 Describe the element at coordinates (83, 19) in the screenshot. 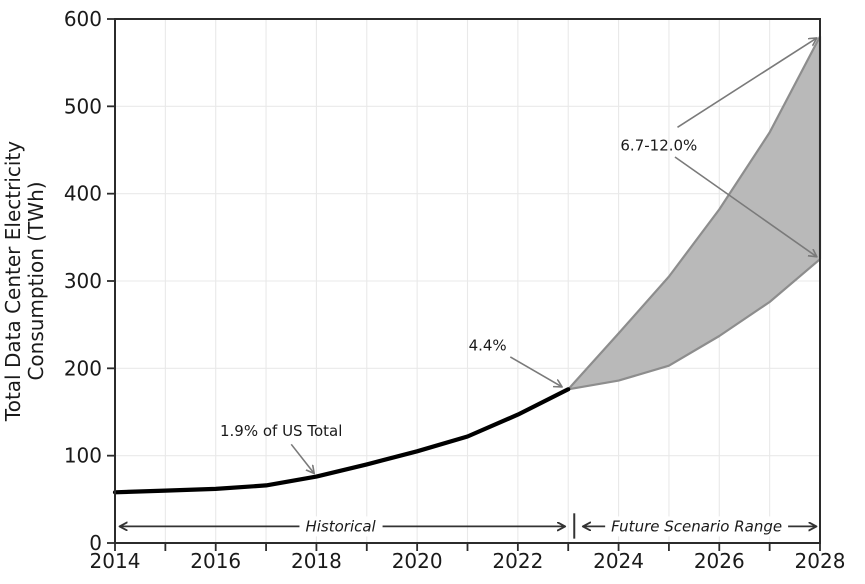

I see `y-tick-label: 600` at that location.